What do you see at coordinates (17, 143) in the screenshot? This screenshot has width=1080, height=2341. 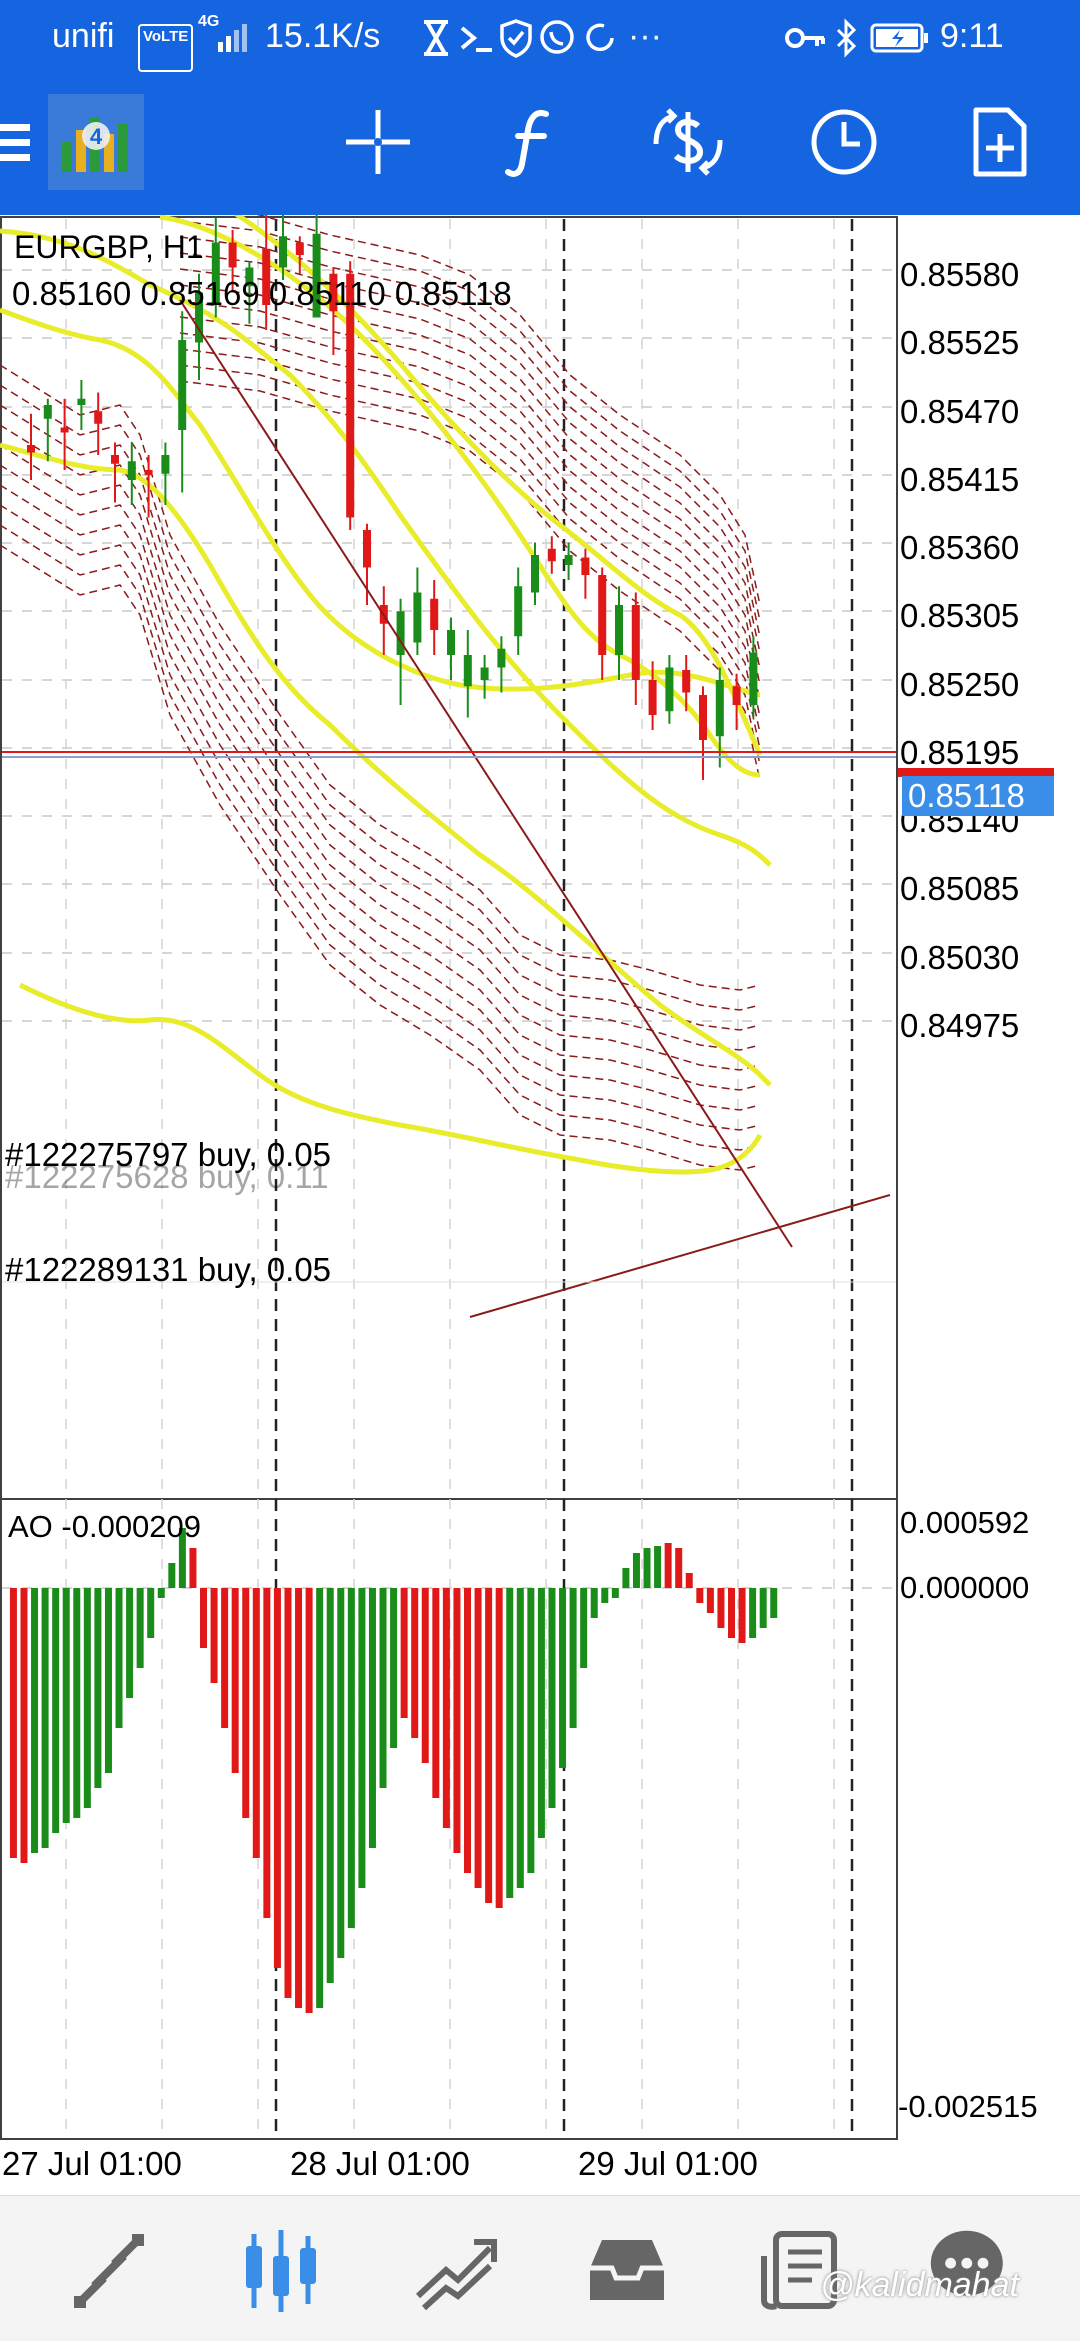 I see `hamburger-icon` at bounding box center [17, 143].